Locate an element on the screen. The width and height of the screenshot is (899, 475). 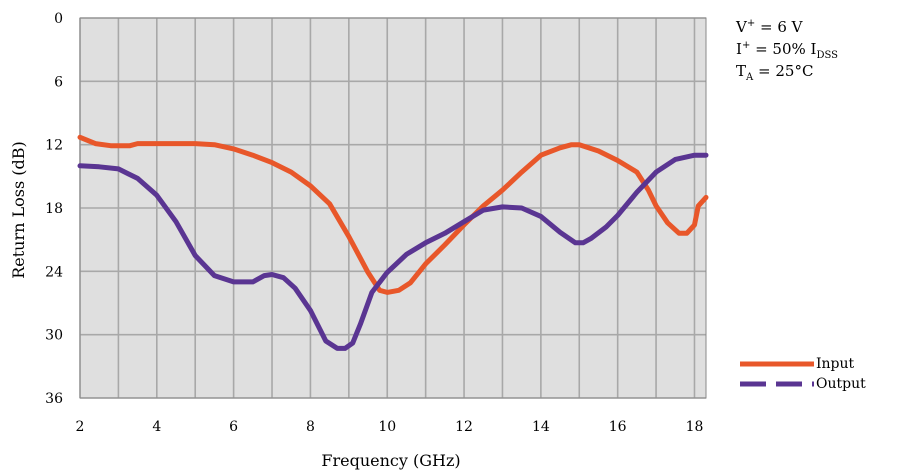
condition-temperature: TA = 25°C is located at coordinates (775, 72).